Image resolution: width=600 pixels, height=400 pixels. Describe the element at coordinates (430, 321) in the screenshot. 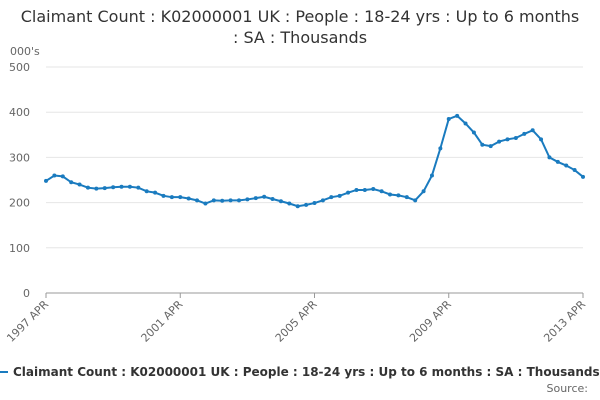

I see `x-tick-label: 2009 APR` at that location.